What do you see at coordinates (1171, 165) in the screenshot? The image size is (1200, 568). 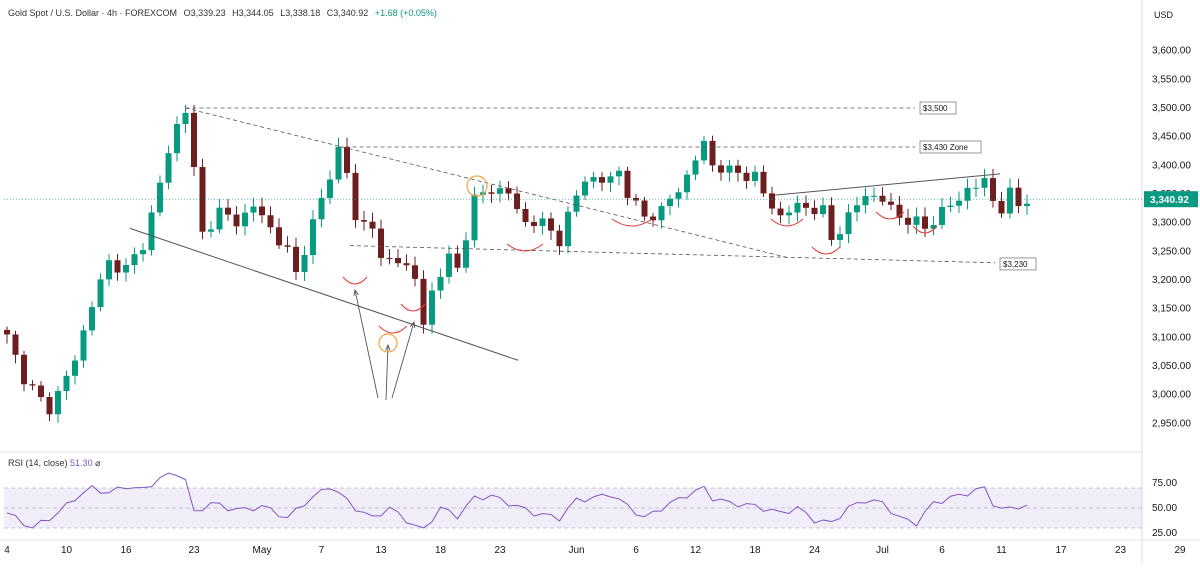 I see `y-tick-label: 3,400.00` at bounding box center [1171, 165].